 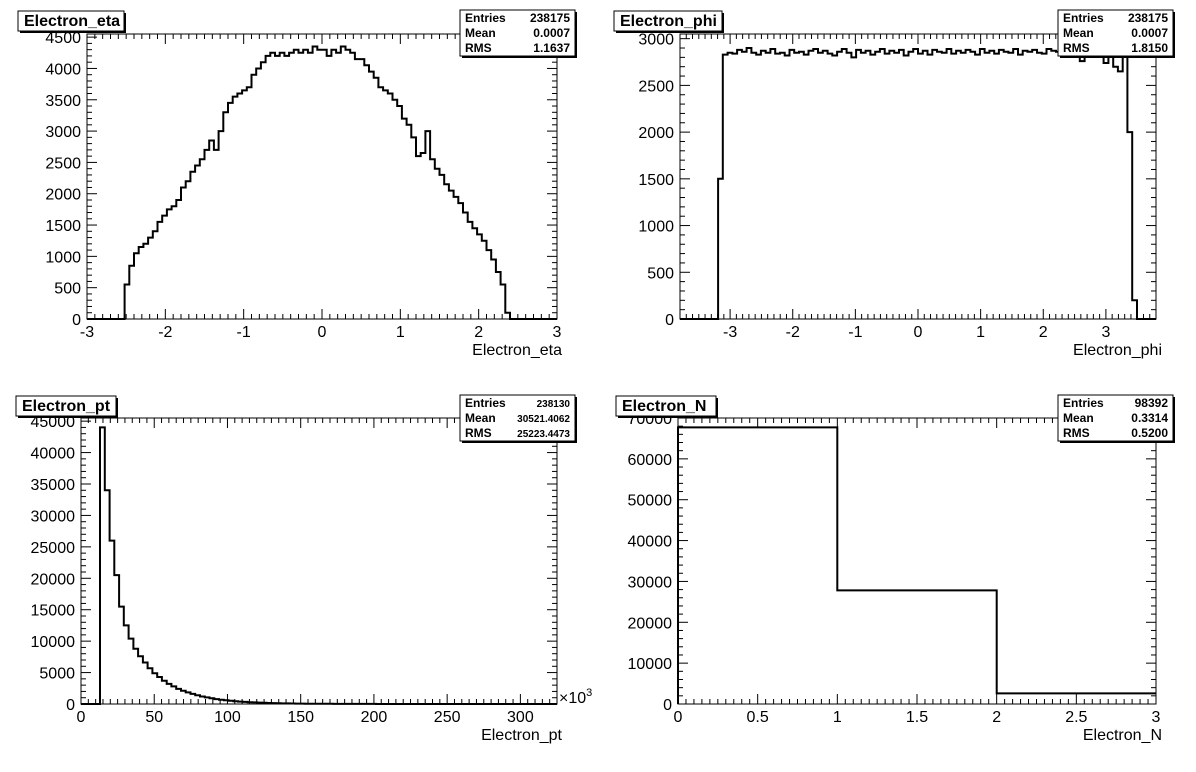 I want to click on y-tick-label: 60000, so click(x=650, y=460).